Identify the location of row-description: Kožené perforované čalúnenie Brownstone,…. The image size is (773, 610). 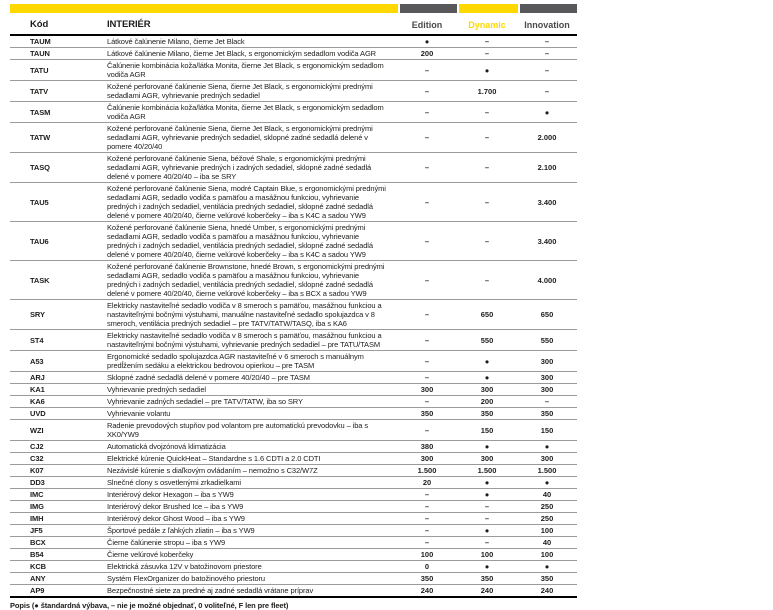
(246, 280).